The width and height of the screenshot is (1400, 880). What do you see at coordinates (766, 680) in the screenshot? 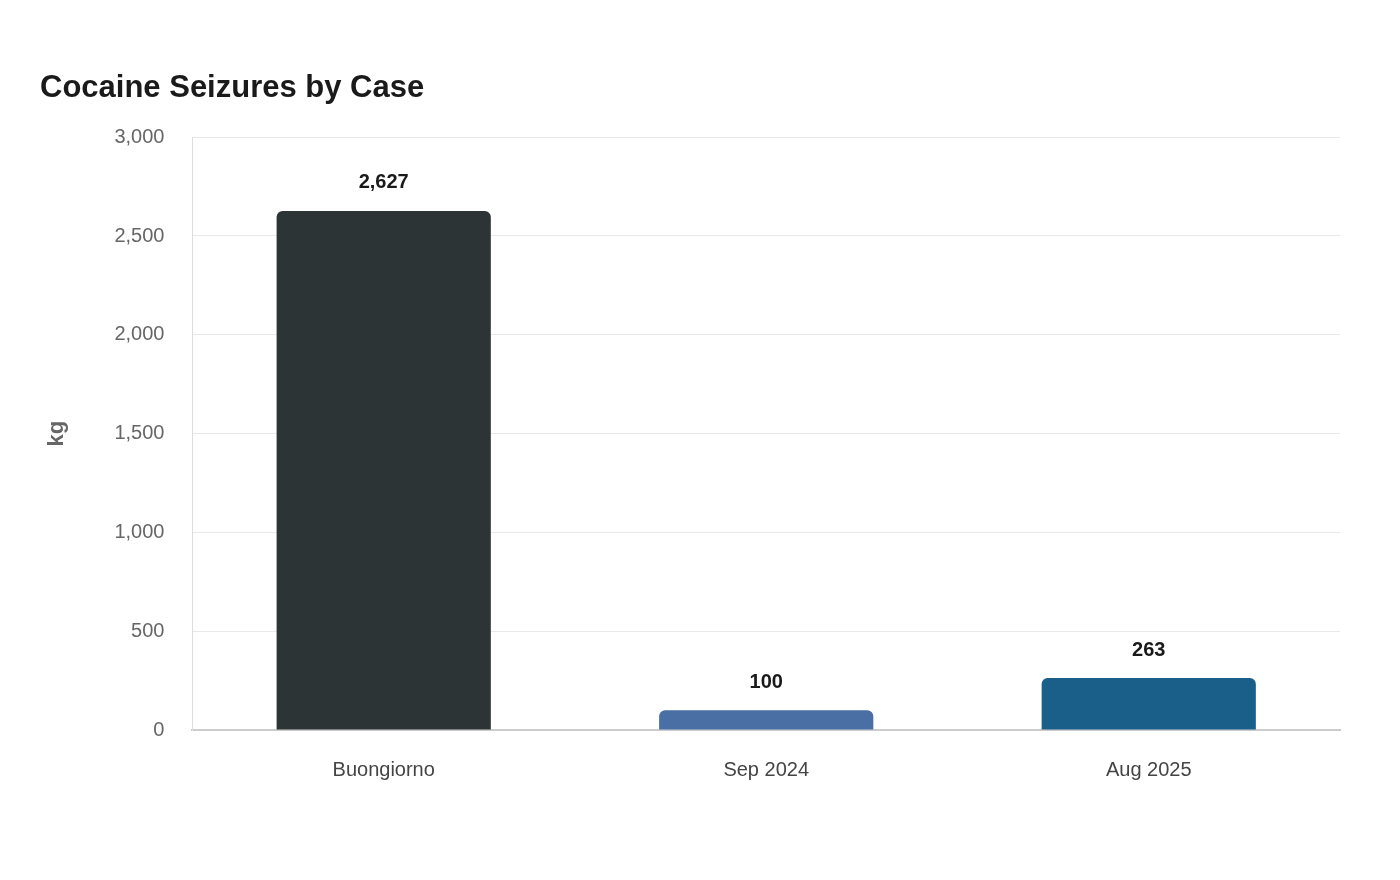
I see `data-label: 100` at bounding box center [766, 680].